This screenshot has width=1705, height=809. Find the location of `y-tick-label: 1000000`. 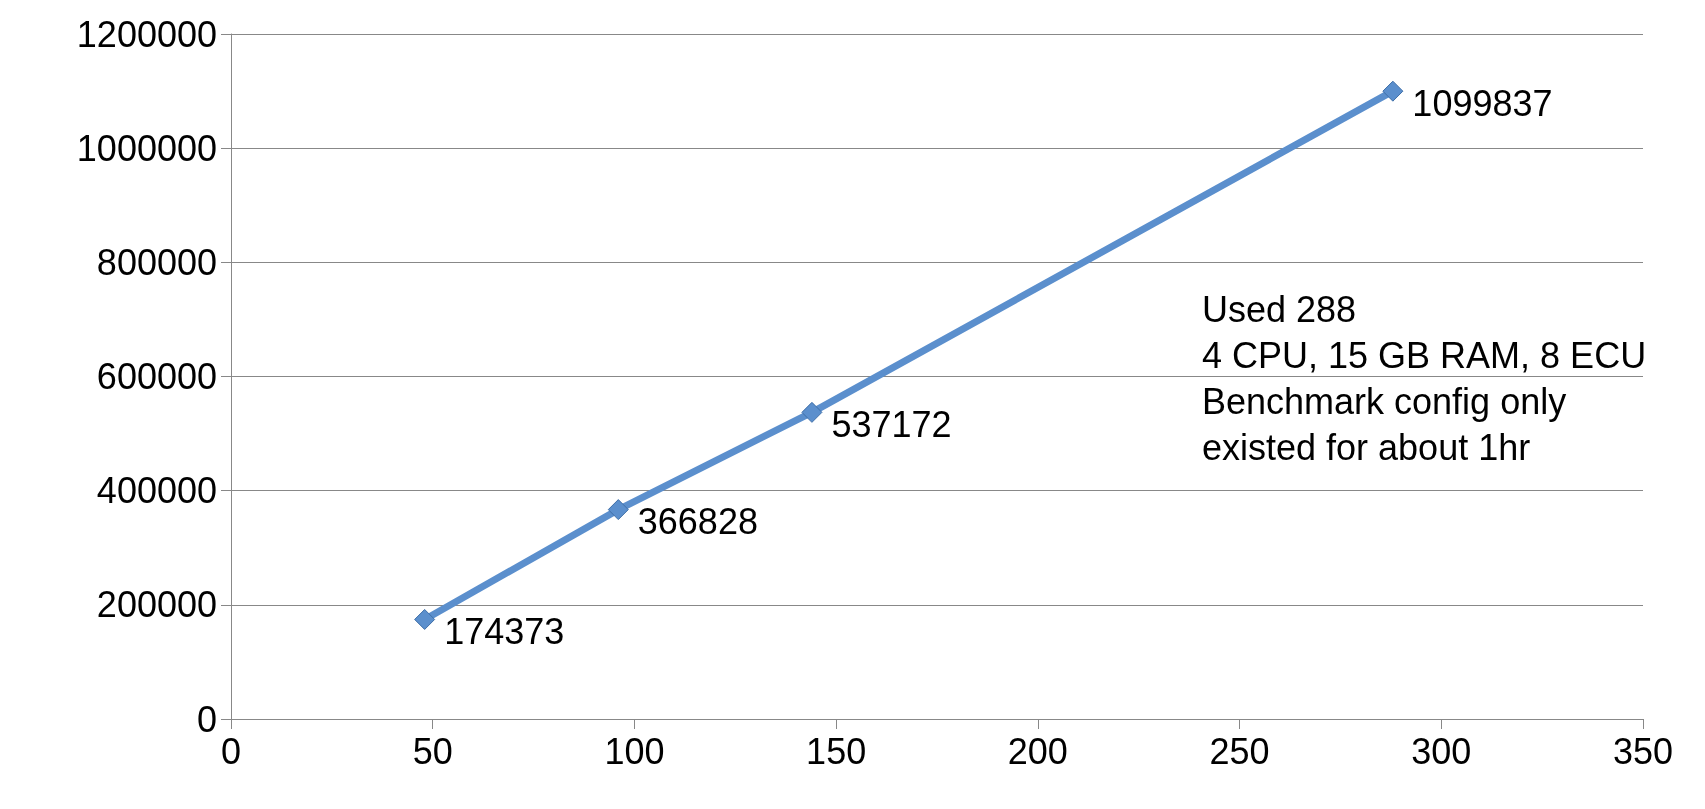

y-tick-label: 1000000 is located at coordinates (146, 148).